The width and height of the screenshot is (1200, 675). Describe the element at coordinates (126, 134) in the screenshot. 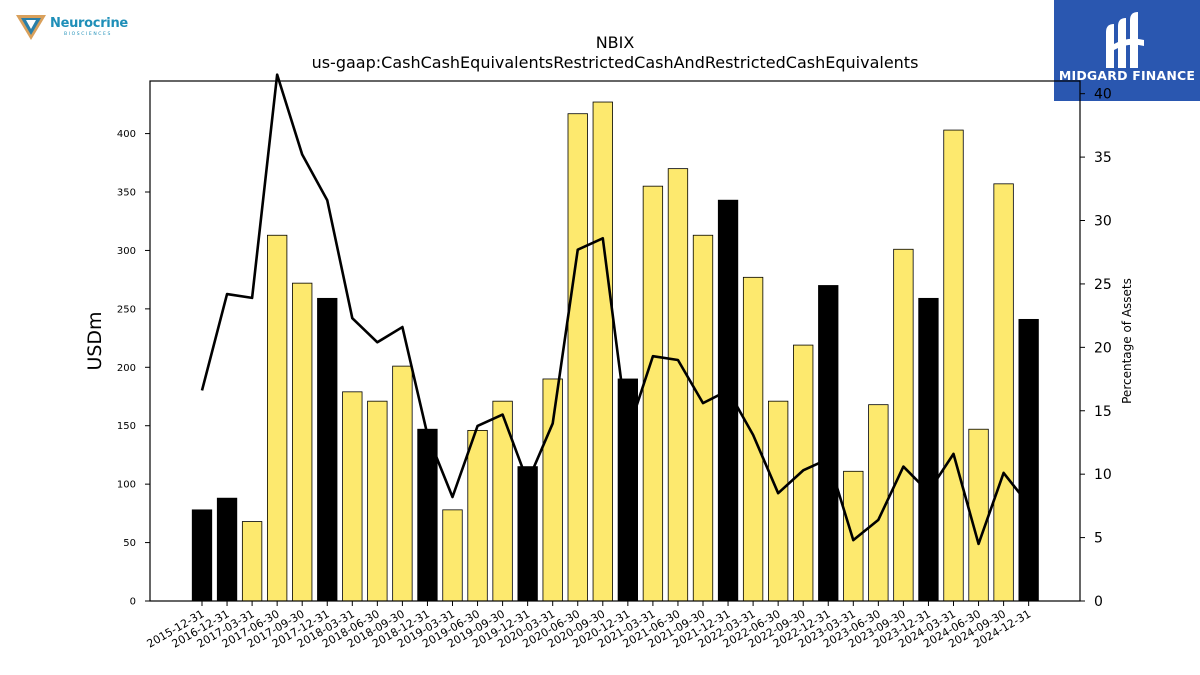

I see `y-tick-label: 400` at that location.